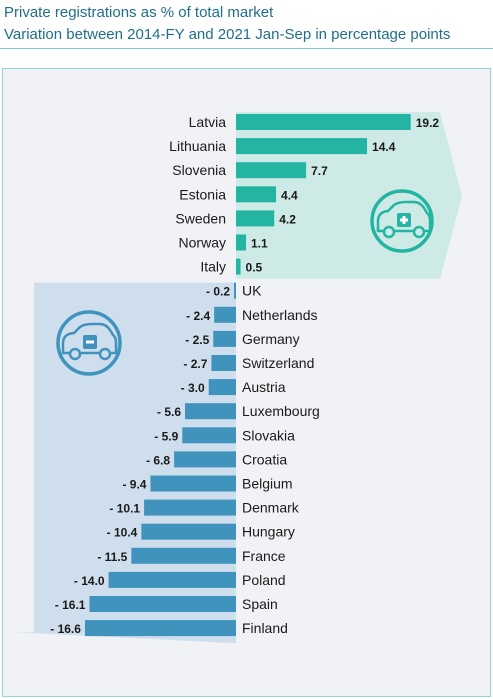 The height and width of the screenshot is (699, 493). Describe the element at coordinates (268, 532) in the screenshot. I see `category-label: Hungary` at that location.